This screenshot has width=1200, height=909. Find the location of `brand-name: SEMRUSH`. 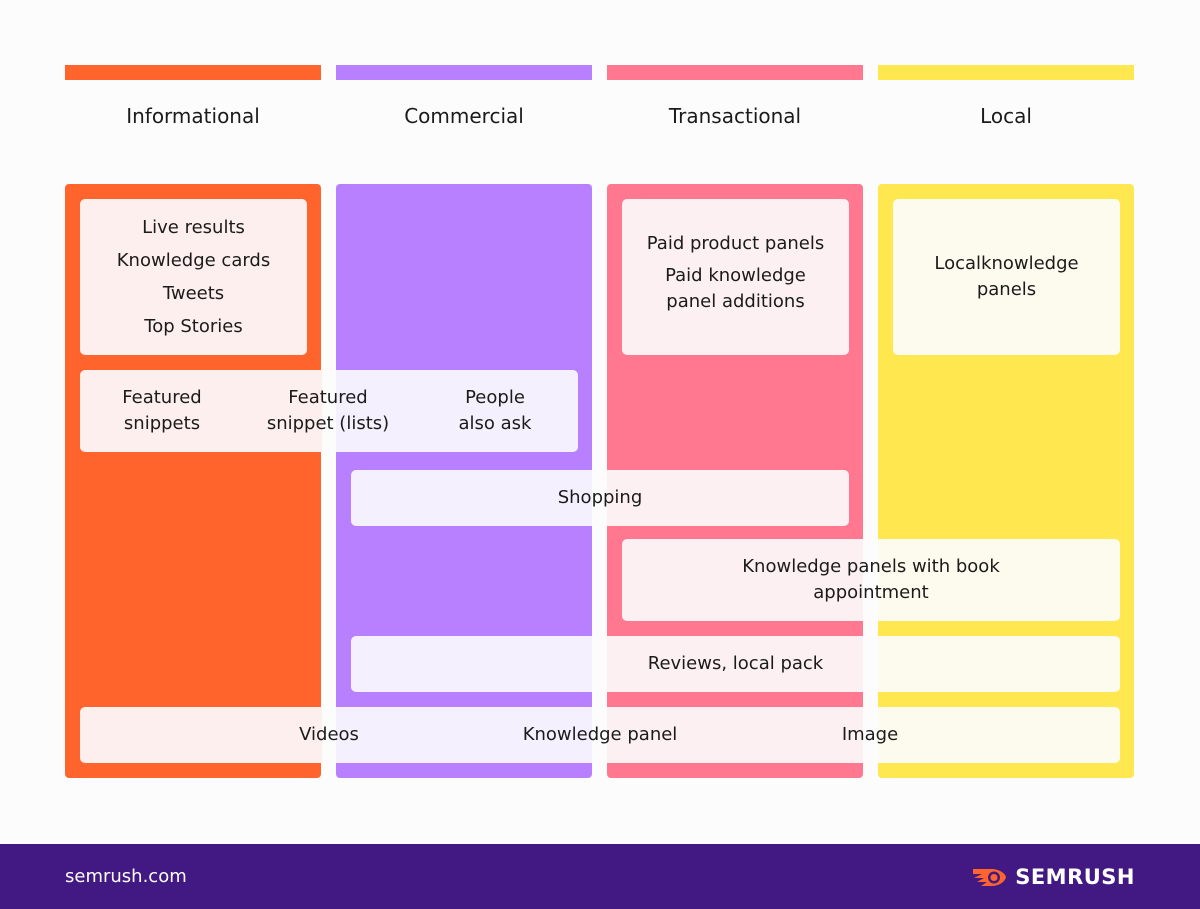

brand-name: SEMRUSH is located at coordinates (1075, 876).